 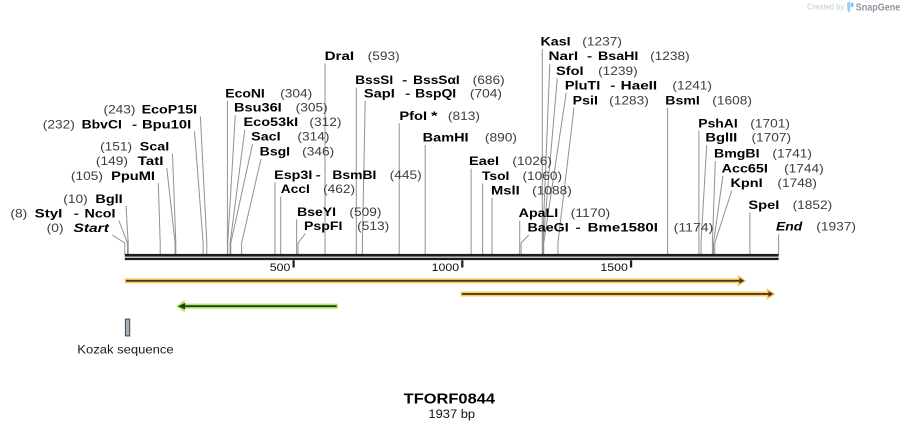 I want to click on svg-text: (1701), so click(x=770, y=123).